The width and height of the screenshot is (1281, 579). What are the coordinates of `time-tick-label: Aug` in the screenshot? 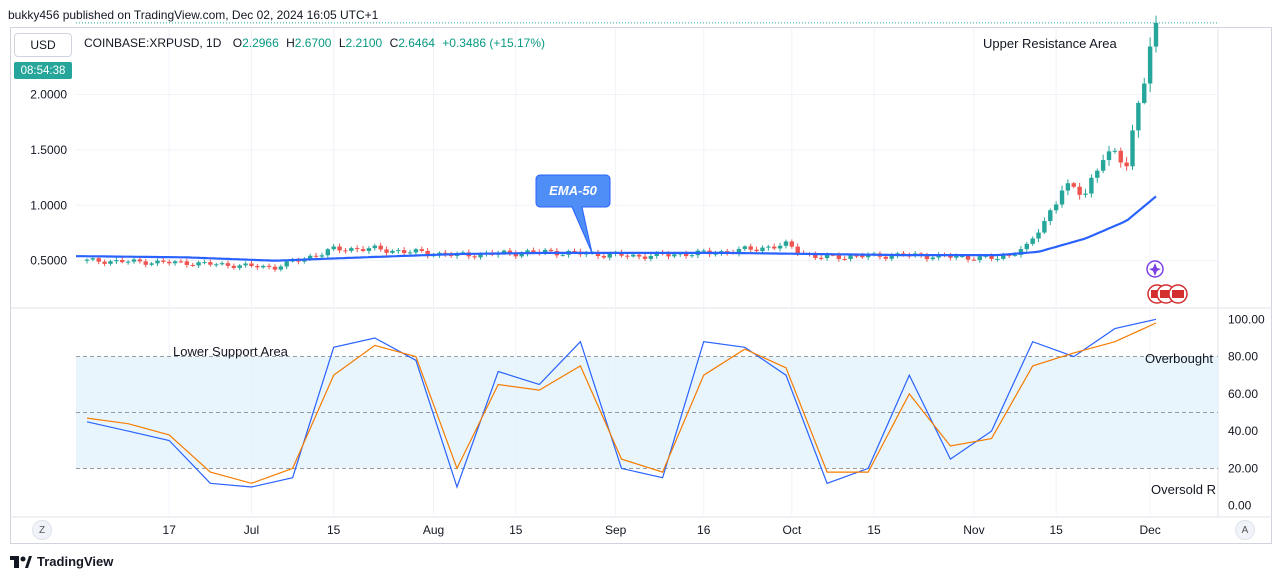 It's located at (433, 530).